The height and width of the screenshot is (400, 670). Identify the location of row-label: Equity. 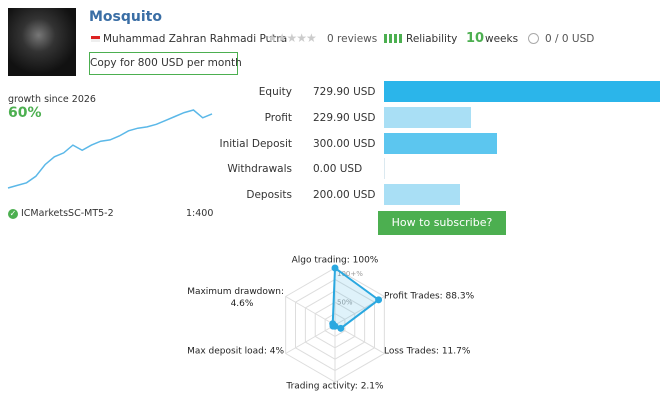
(275, 92).